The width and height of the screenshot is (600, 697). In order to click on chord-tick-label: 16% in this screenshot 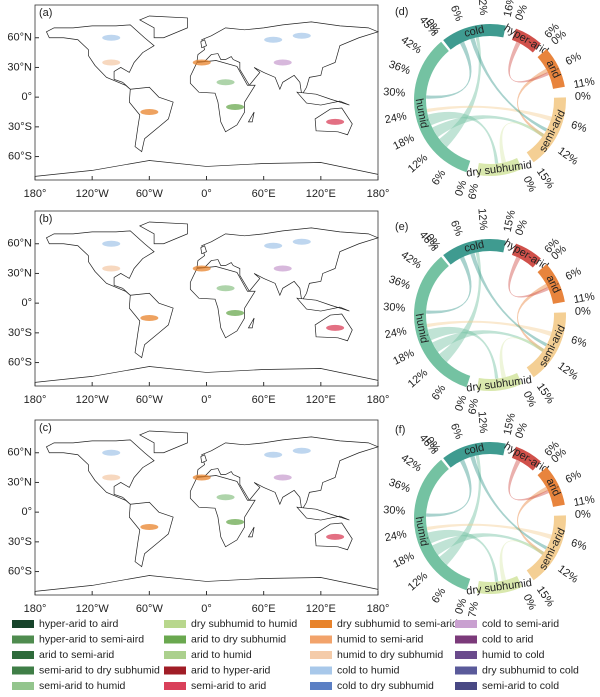, I will do `click(510, 9)`.